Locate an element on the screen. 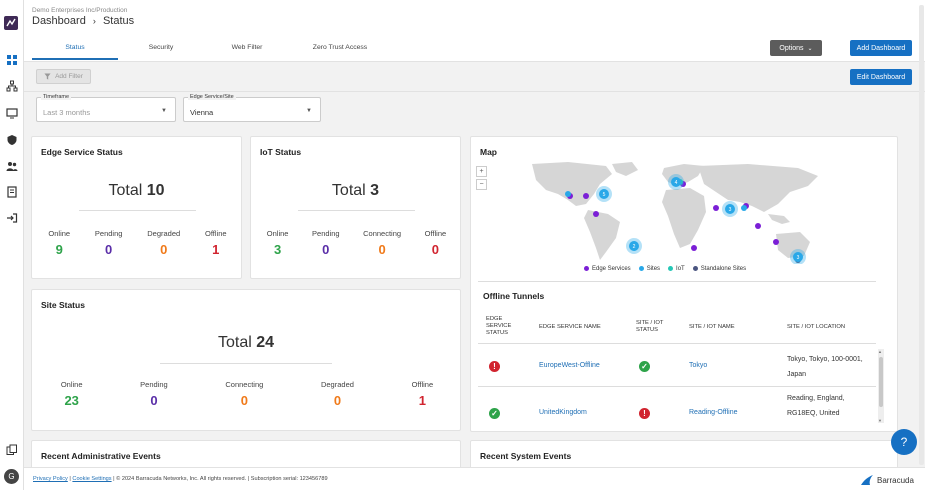 Image resolution: width=925 pixels, height=490 pixels. iot-stats: Online 3 Pending 0 Connecting 0 Offline 0 is located at coordinates (356, 243).